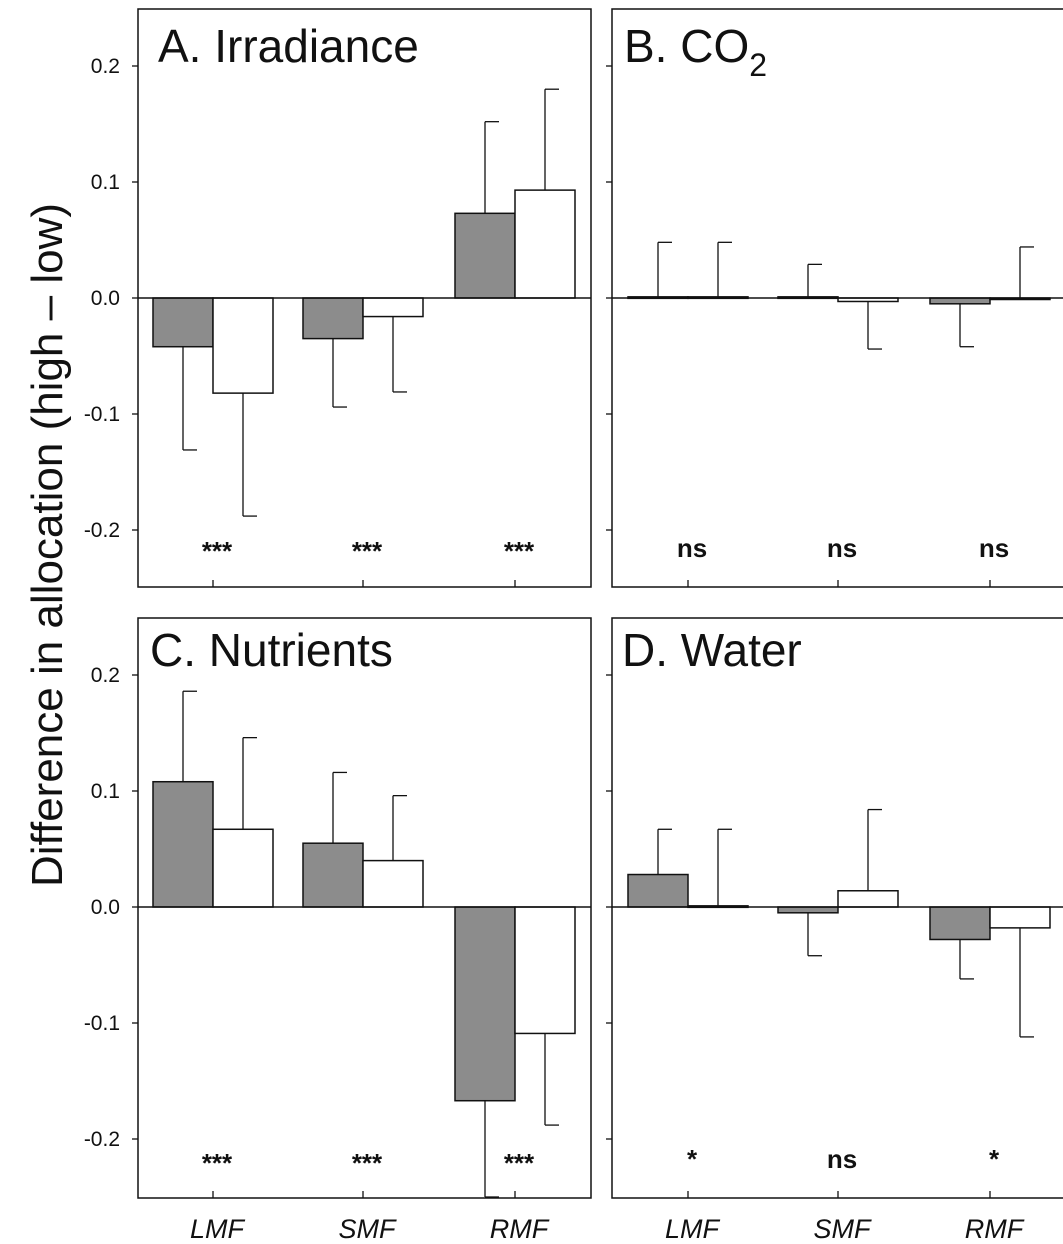  Describe the element at coordinates (712, 650) in the screenshot. I see `panel-d-title: D. Water` at that location.